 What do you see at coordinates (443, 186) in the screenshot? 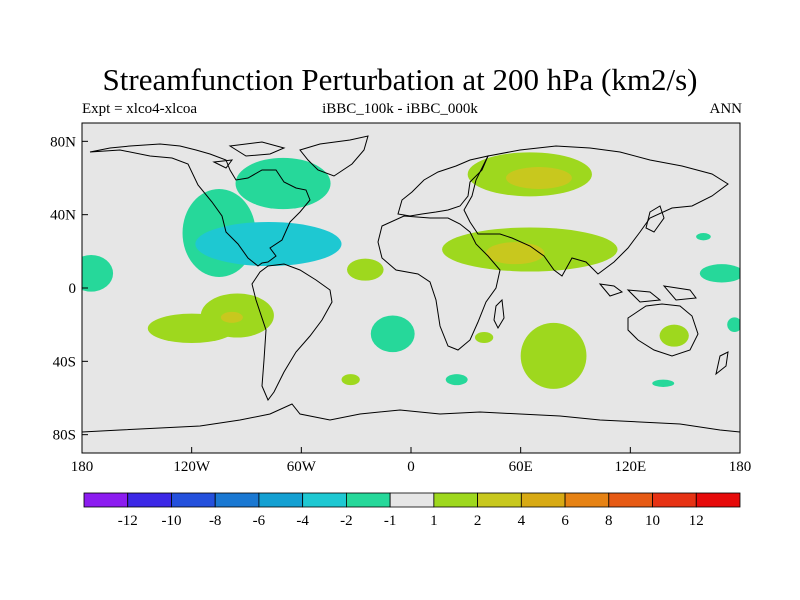
I see `coast-europe` at bounding box center [443, 186].